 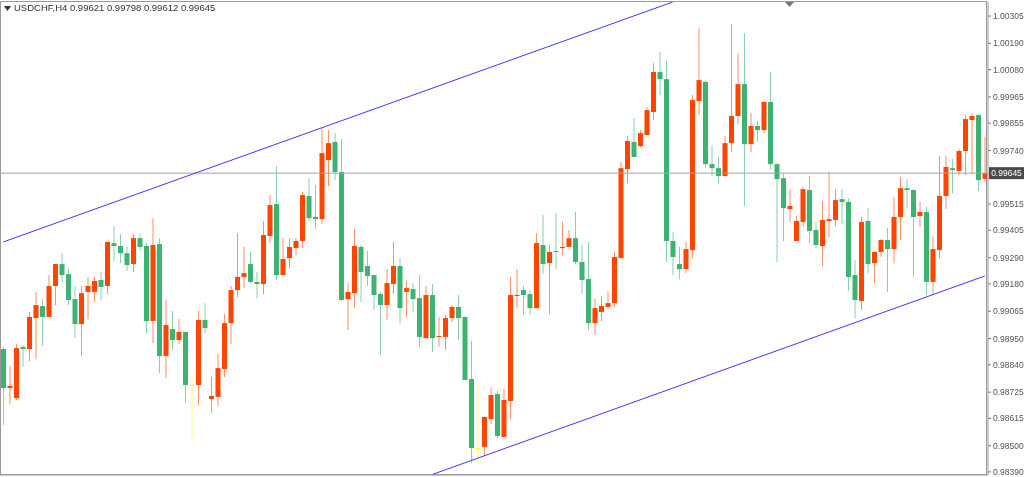 I want to click on y-tick-label: 0.99515, so click(x=1008, y=204).